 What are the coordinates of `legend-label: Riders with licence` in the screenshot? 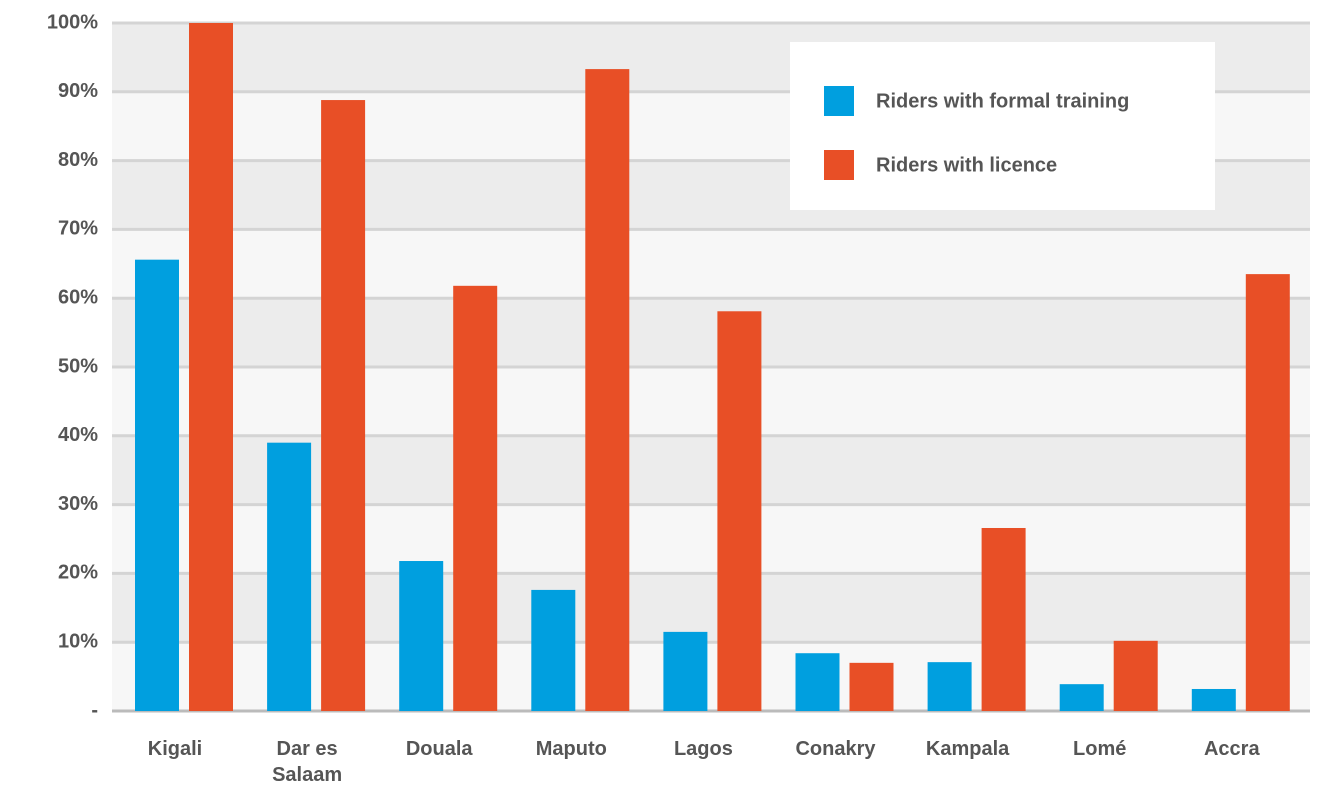 It's located at (966, 165).